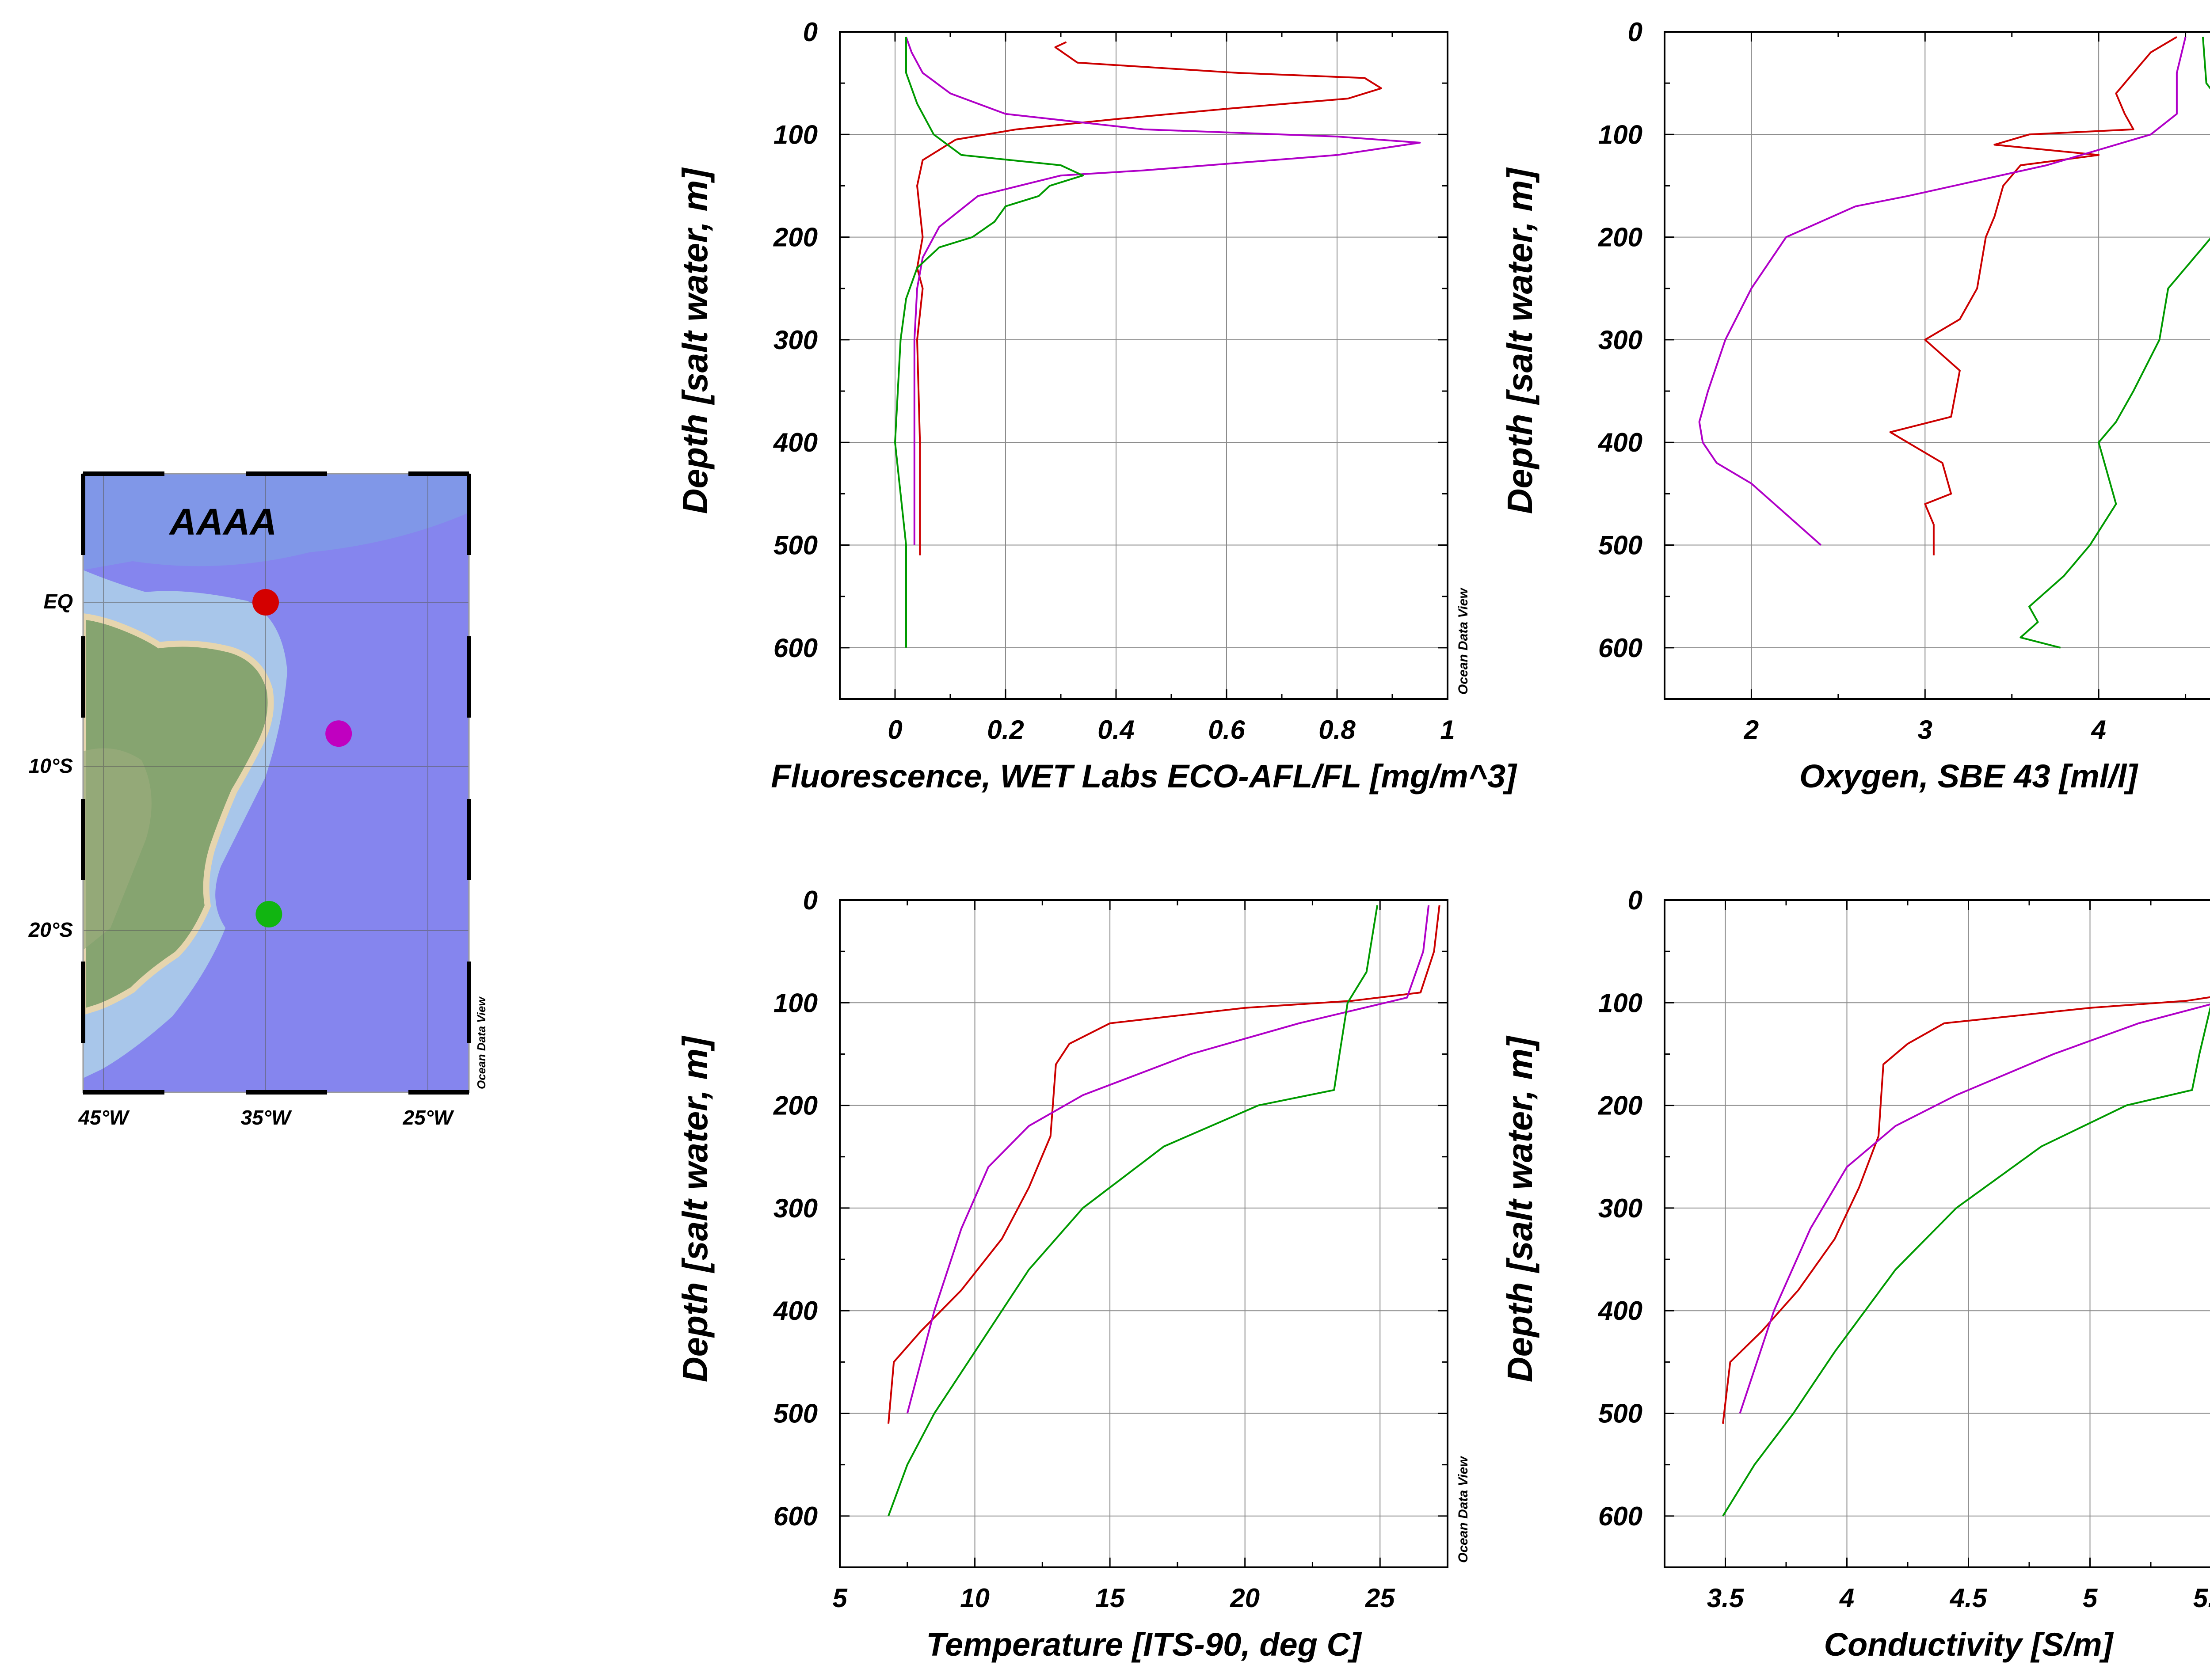 The image size is (2210, 1680). What do you see at coordinates (1969, 1598) in the screenshot?
I see `x-tick-label: 4.5` at bounding box center [1969, 1598].